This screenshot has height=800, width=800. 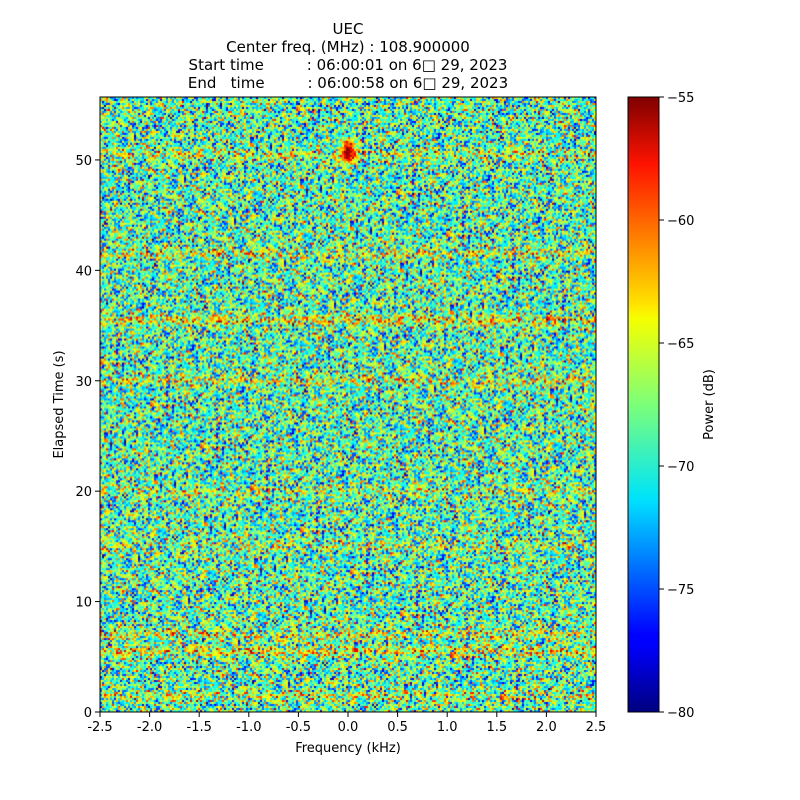 What do you see at coordinates (149, 727) in the screenshot?
I see `x-tick-label: -2.0` at bounding box center [149, 727].